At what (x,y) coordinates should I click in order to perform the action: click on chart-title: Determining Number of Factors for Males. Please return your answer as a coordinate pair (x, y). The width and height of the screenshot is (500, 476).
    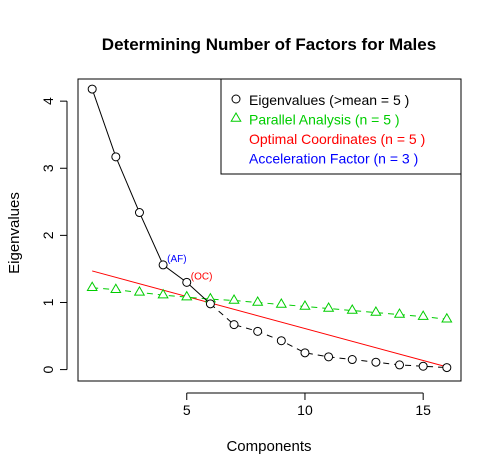
    Looking at the image, I should click on (269, 44).